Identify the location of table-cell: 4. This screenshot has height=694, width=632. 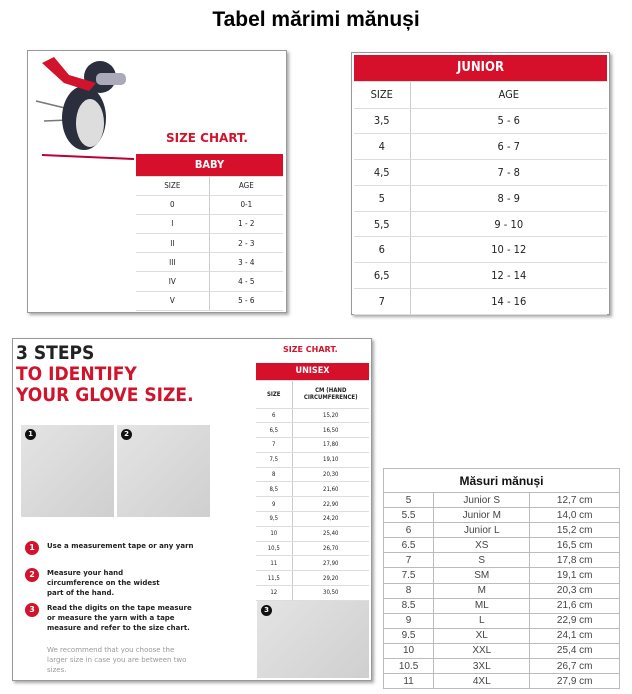
(382, 147).